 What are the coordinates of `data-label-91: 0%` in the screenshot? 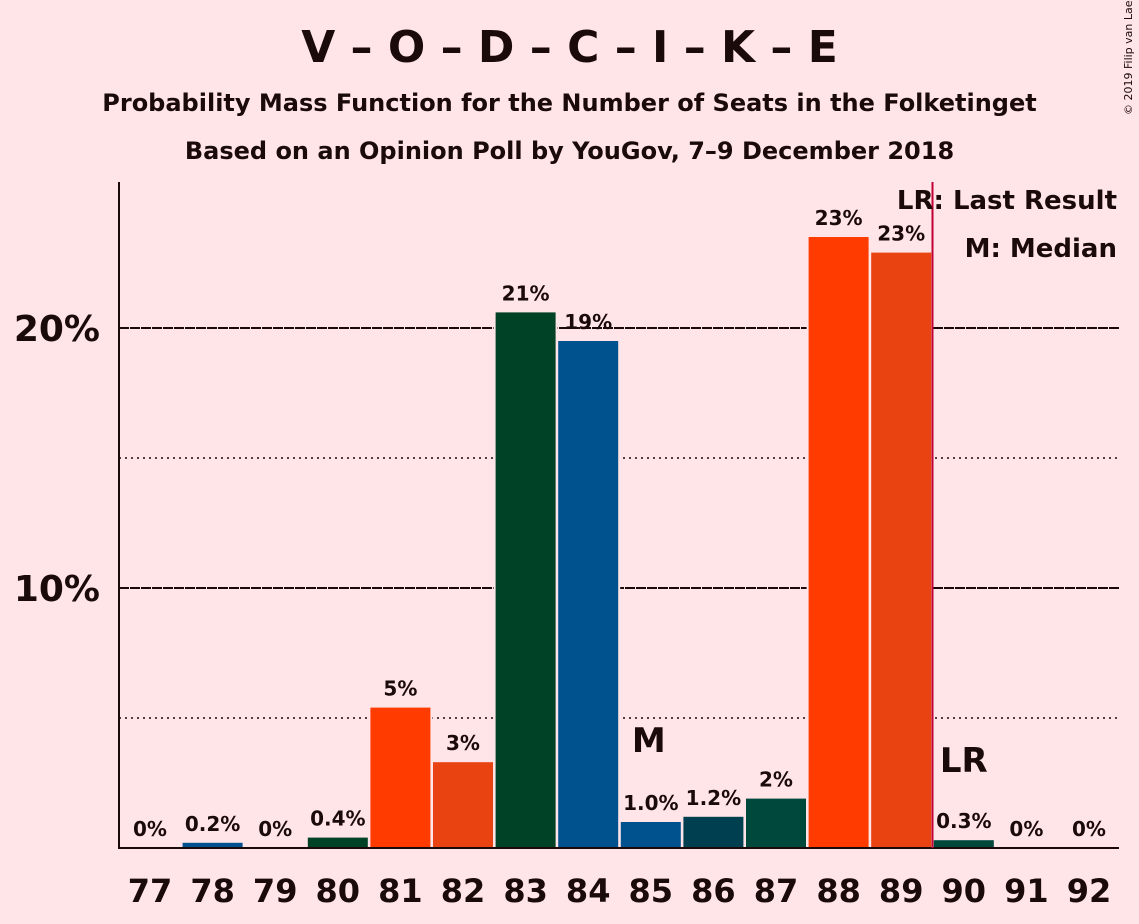 It's located at (1026, 829).